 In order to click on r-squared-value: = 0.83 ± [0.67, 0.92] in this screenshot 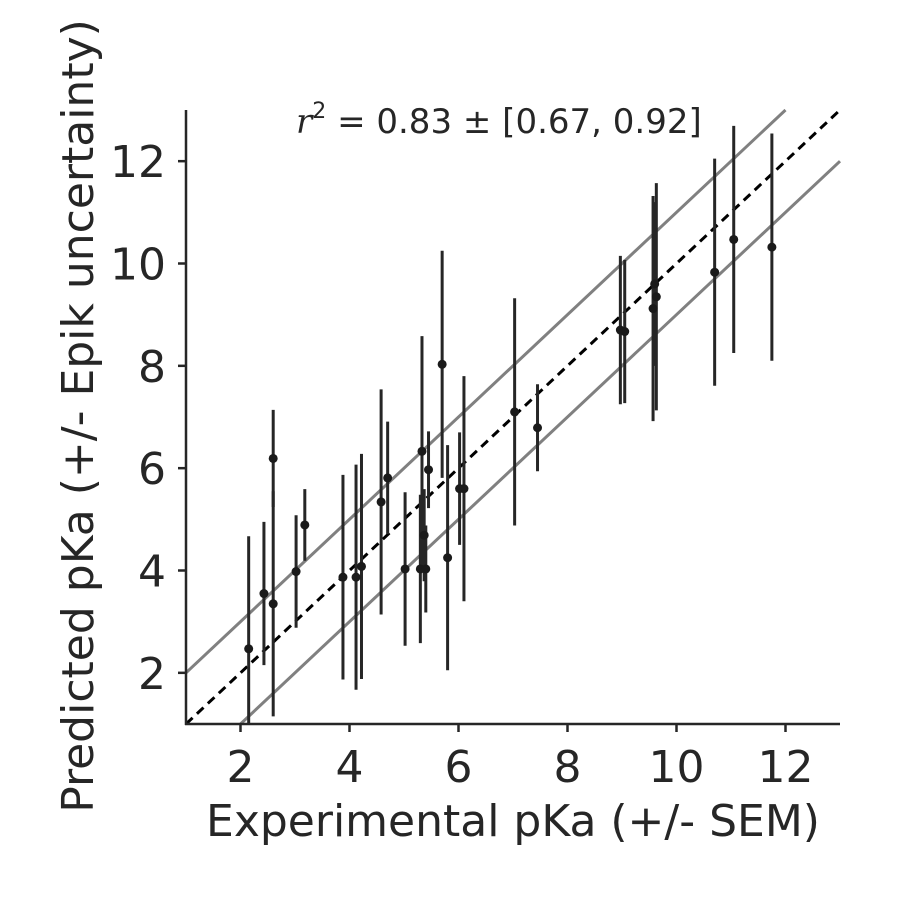, I will do `click(513, 122)`.